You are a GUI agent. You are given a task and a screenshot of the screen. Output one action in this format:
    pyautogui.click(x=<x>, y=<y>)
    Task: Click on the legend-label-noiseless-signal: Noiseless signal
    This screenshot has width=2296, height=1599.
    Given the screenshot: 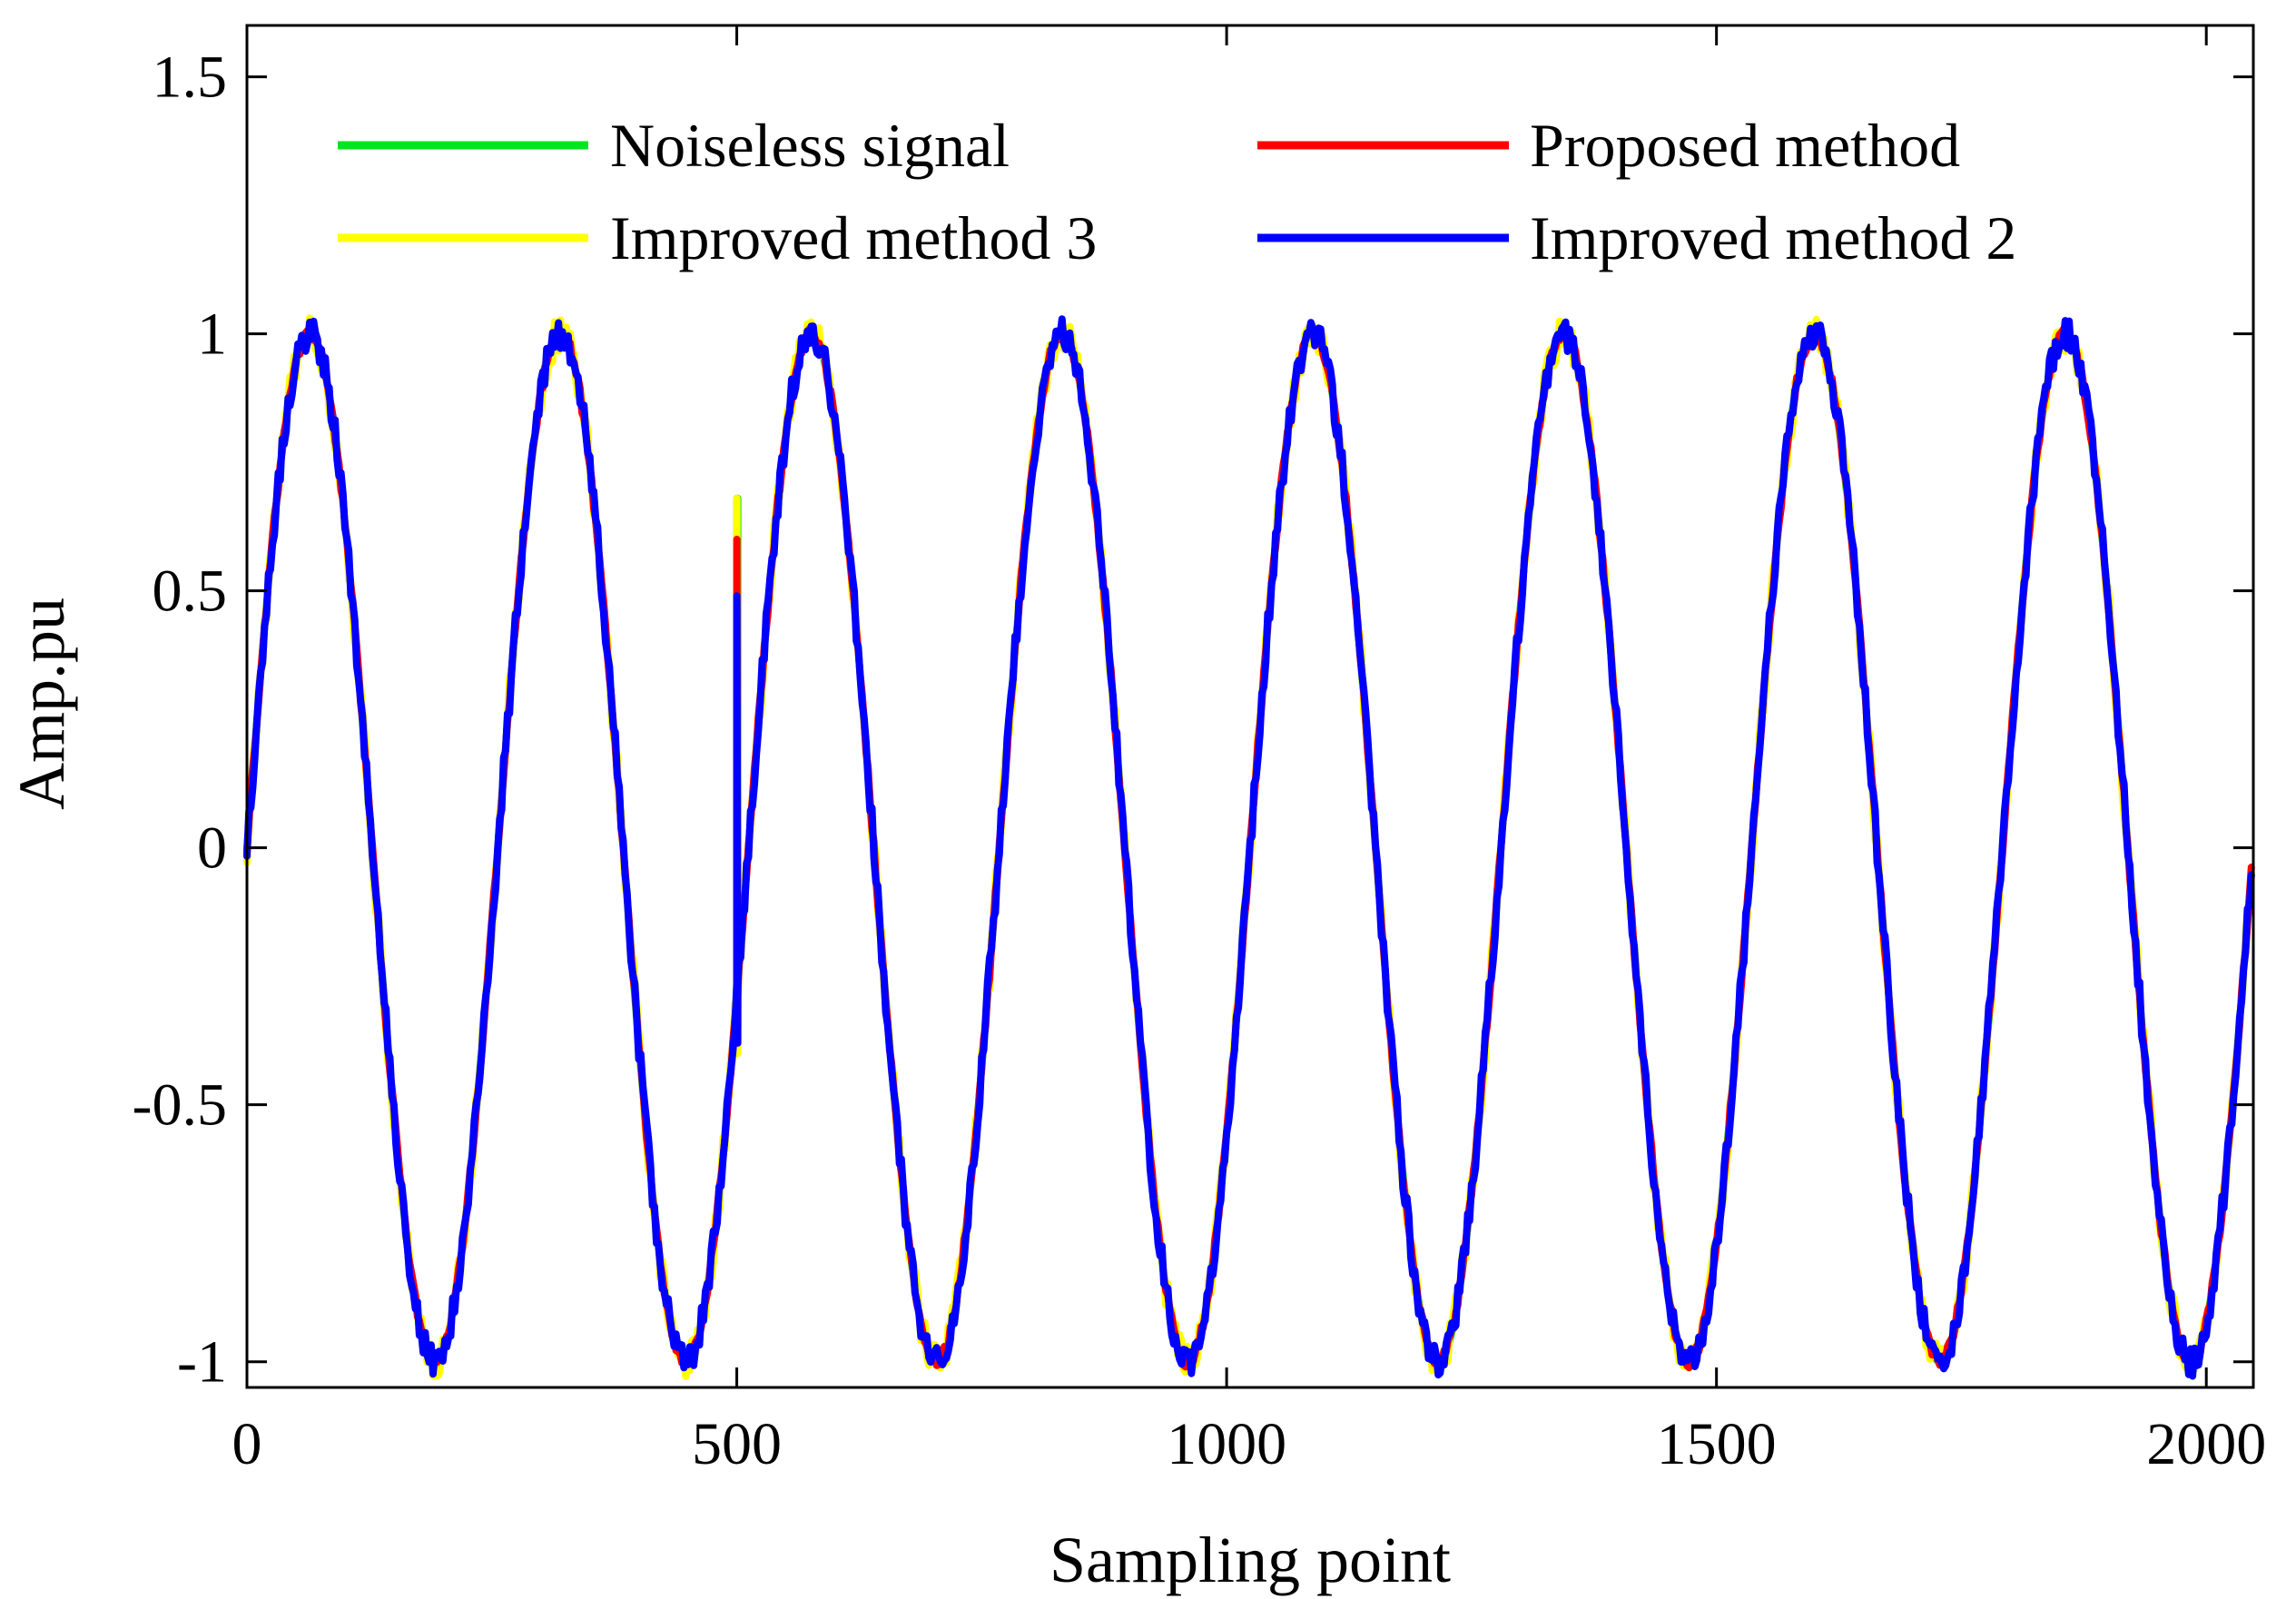 What is the action you would take?
    pyautogui.click(x=810, y=145)
    